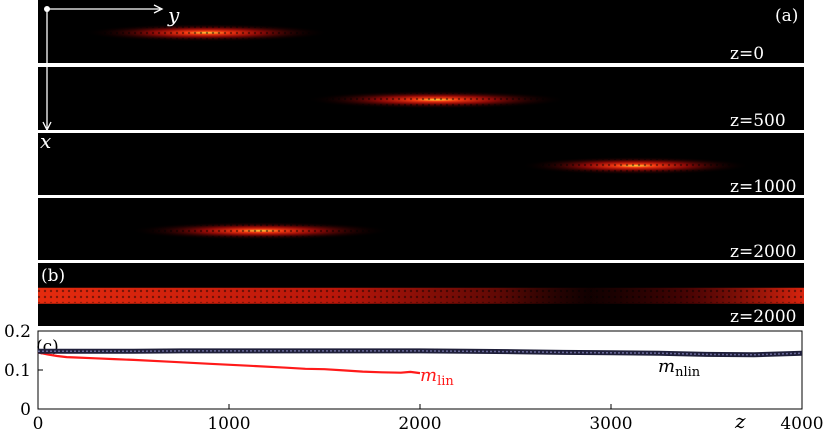 Image resolution: width=830 pixels, height=433 pixels. I want to click on intensity-strip: z=0, so click(421, 32).